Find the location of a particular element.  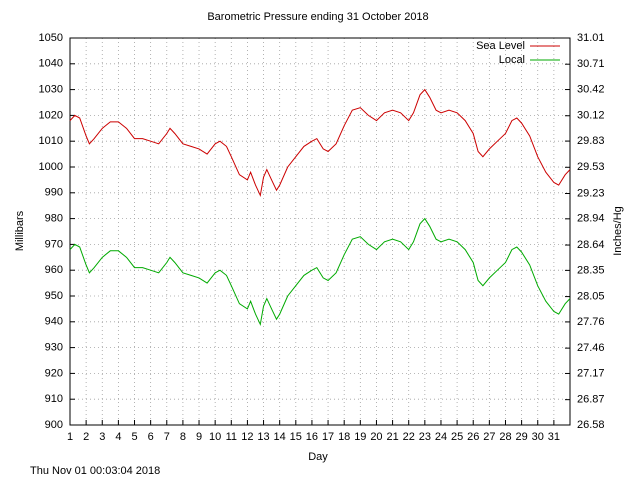

y2-tick-label: 27.76 is located at coordinates (591, 322).